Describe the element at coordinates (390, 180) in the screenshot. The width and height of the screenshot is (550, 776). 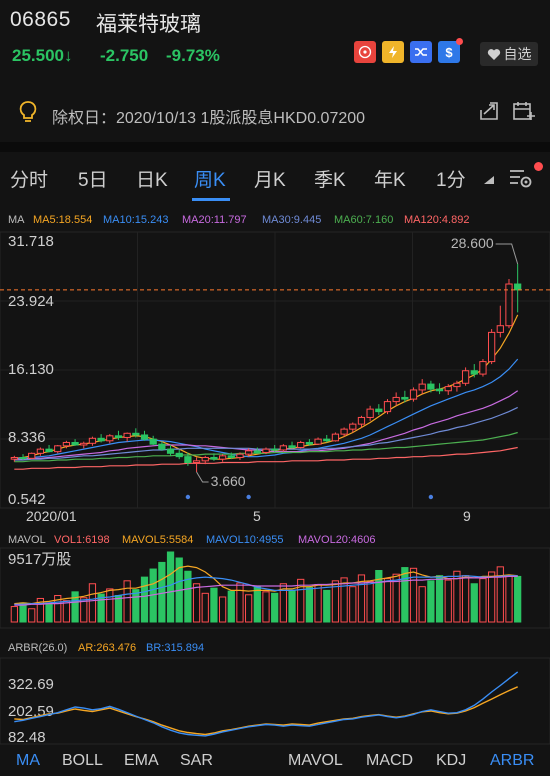
I see `tab-yearly-k: 年K` at that location.